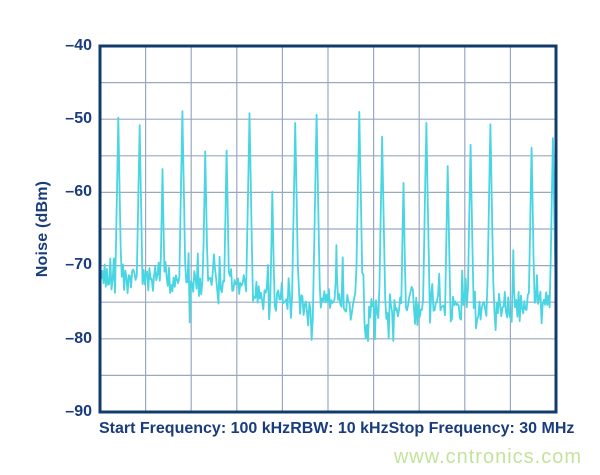 This screenshot has height=475, width=600. Describe the element at coordinates (78, 411) in the screenshot. I see `y-tick-label: –90` at that location.